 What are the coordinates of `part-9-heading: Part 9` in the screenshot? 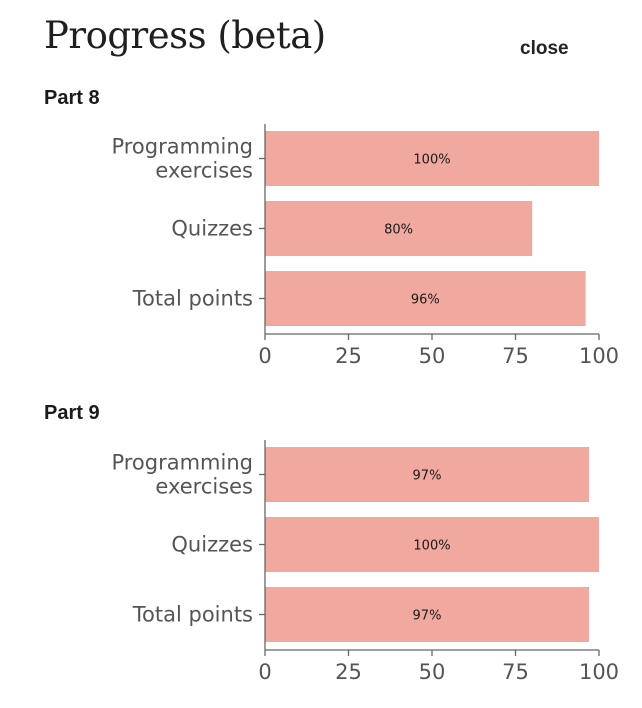 It's located at (72, 413).